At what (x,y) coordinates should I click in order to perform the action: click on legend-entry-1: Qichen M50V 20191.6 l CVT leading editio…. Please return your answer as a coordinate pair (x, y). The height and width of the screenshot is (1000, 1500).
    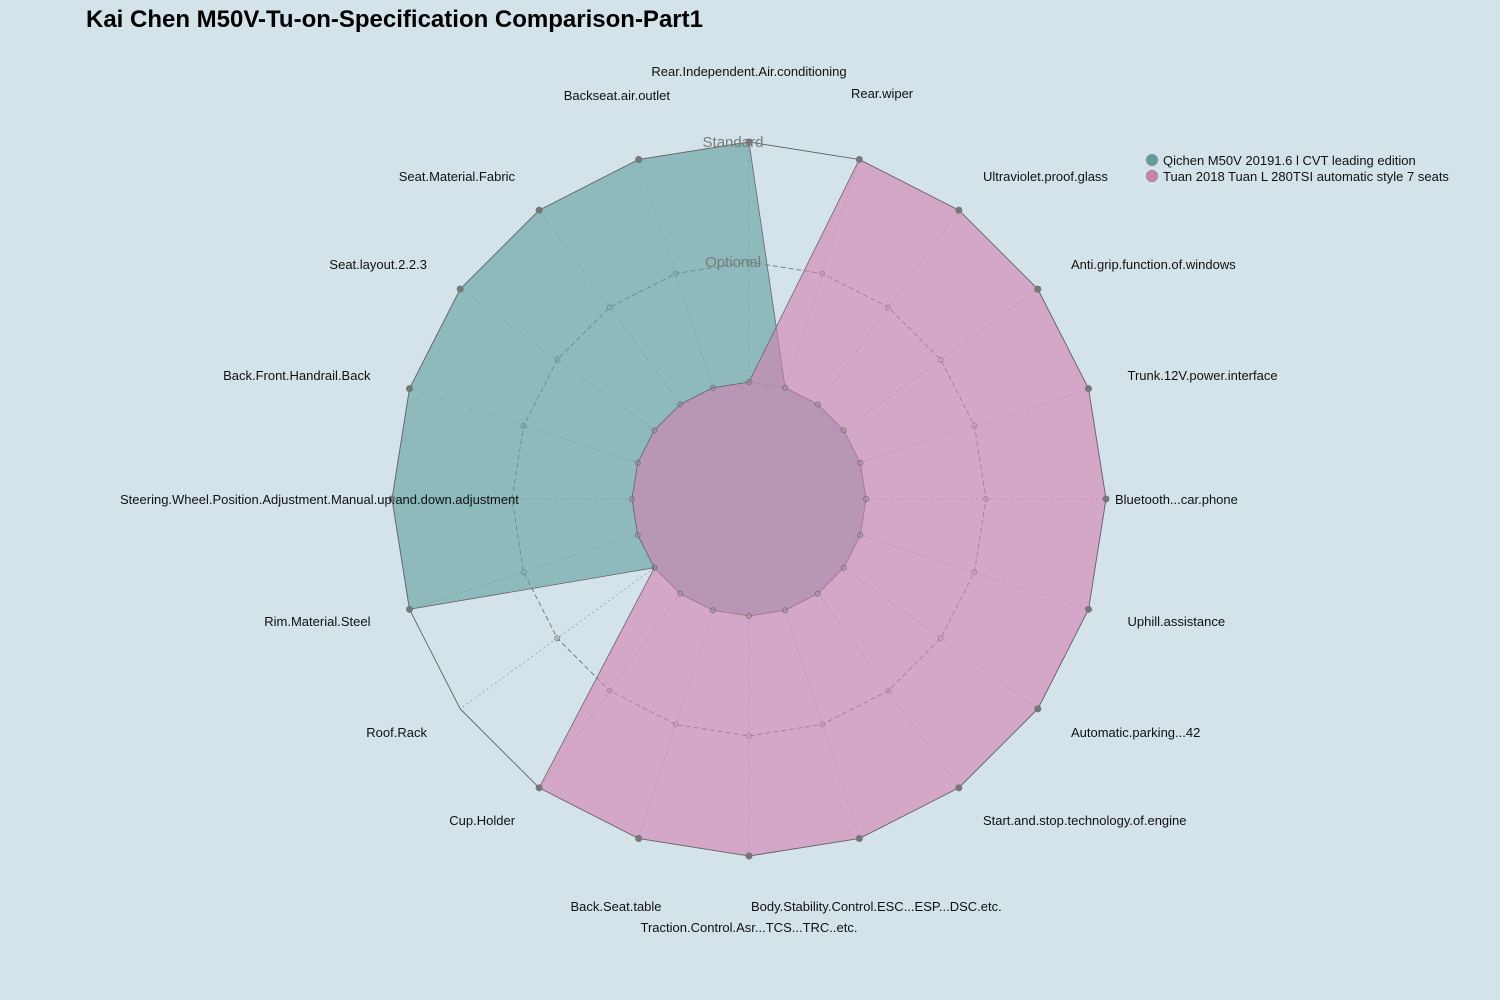
    Looking at the image, I should click on (1297, 160).